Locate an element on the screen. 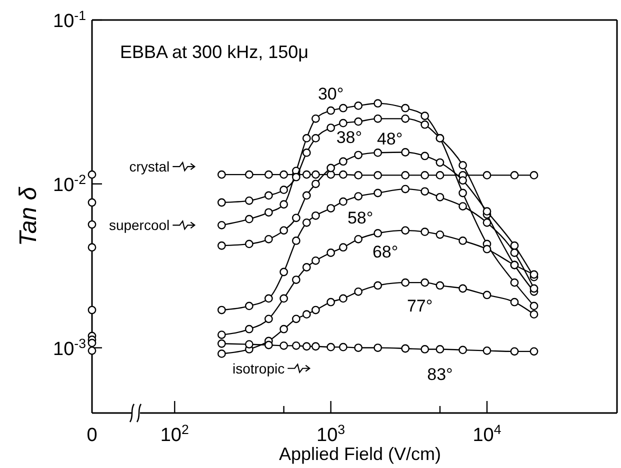 The width and height of the screenshot is (621, 468). series-label: 68° is located at coordinates (385, 252).